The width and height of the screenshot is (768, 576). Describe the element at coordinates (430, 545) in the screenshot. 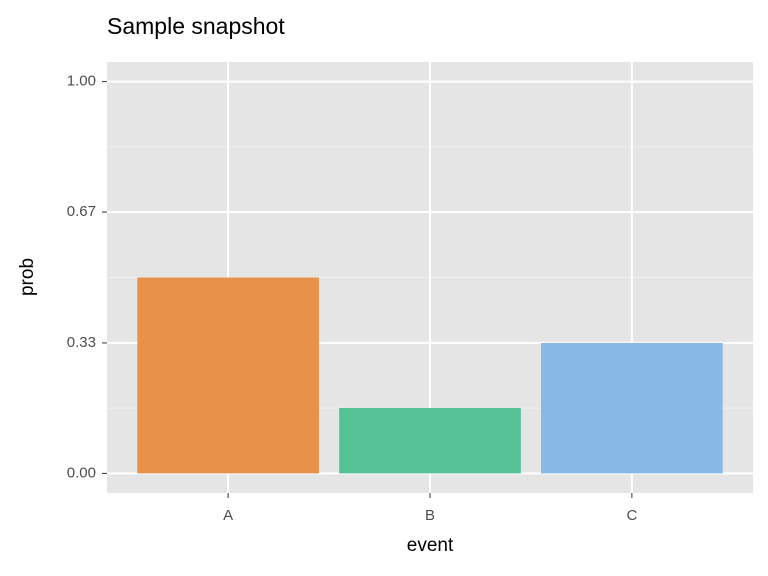

I see `x-axis-title: event` at that location.